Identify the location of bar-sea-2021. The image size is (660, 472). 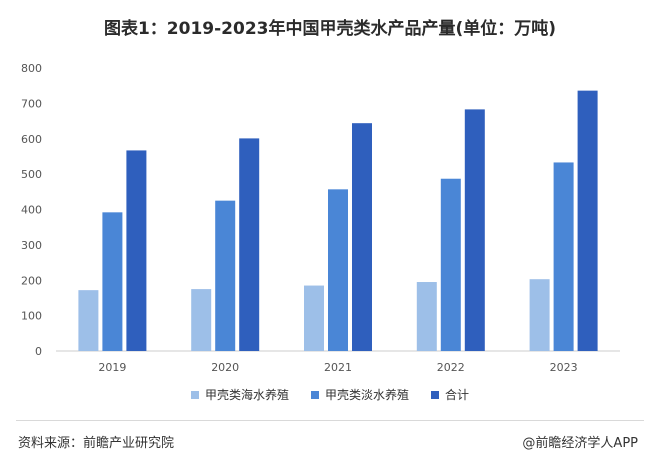
(314, 318).